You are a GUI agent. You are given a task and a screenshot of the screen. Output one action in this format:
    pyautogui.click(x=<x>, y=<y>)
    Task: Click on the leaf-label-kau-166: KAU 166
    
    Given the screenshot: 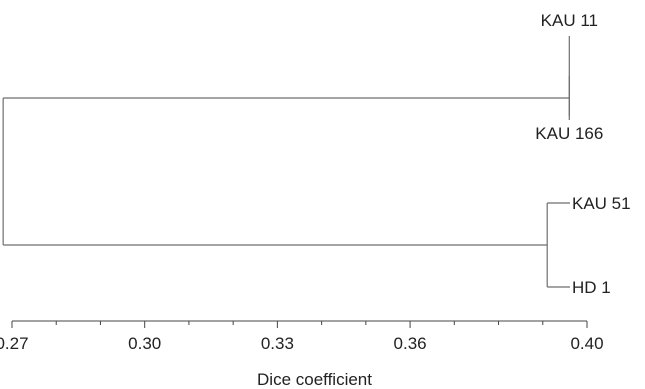 What is the action you would take?
    pyautogui.click(x=569, y=133)
    